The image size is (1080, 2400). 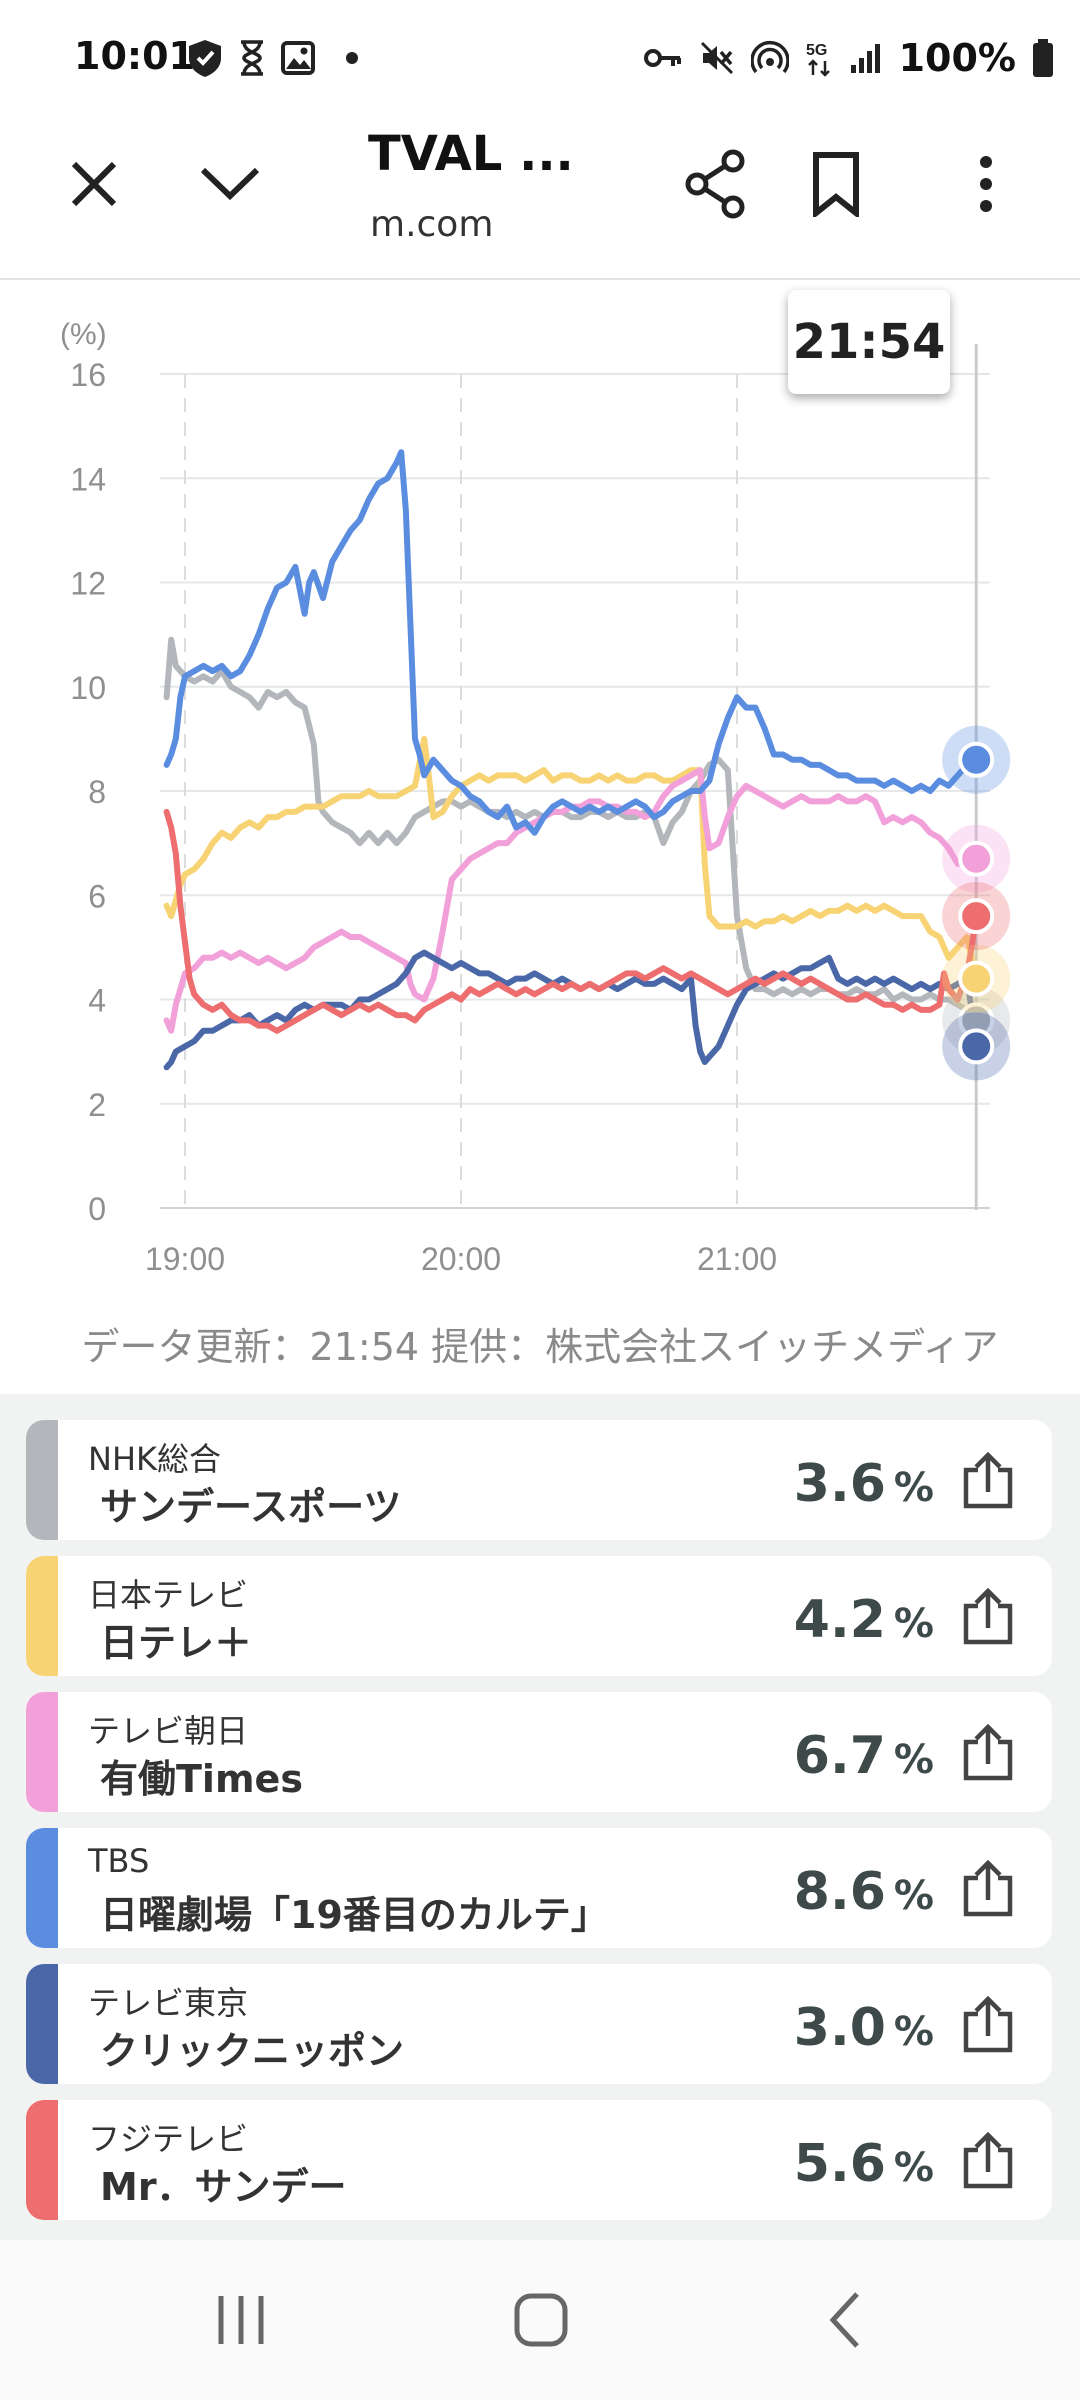 I want to click on collapse-button, so click(x=230, y=184).